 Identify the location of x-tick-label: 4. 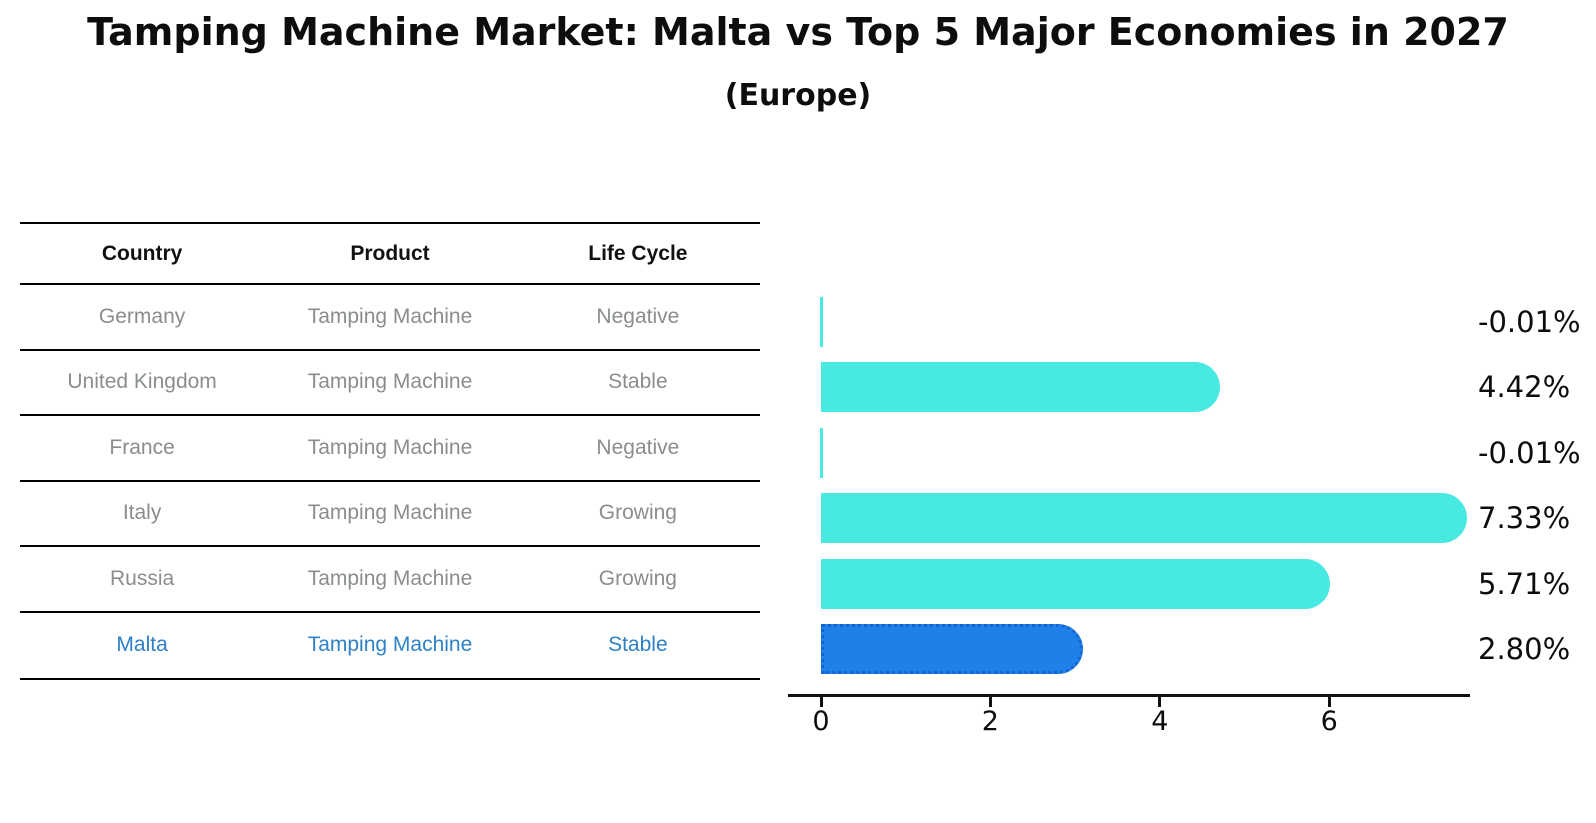
(1160, 721).